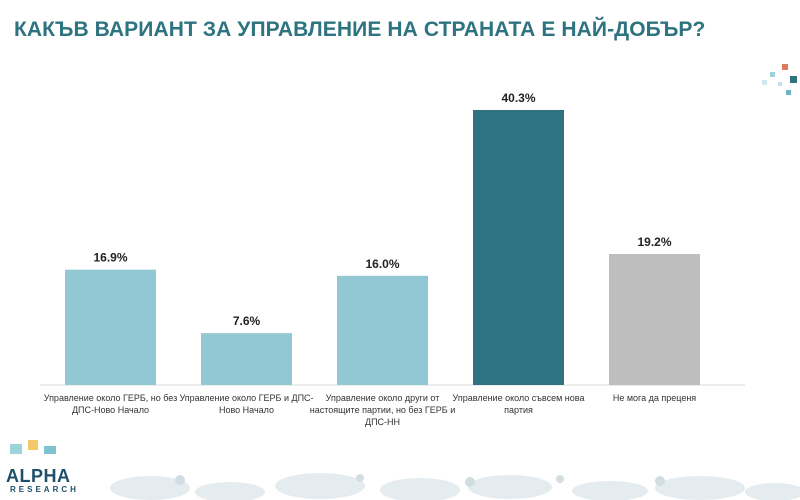 Image resolution: width=800 pixels, height=500 pixels. I want to click on logo-text-top: ALPHA, so click(38, 476).